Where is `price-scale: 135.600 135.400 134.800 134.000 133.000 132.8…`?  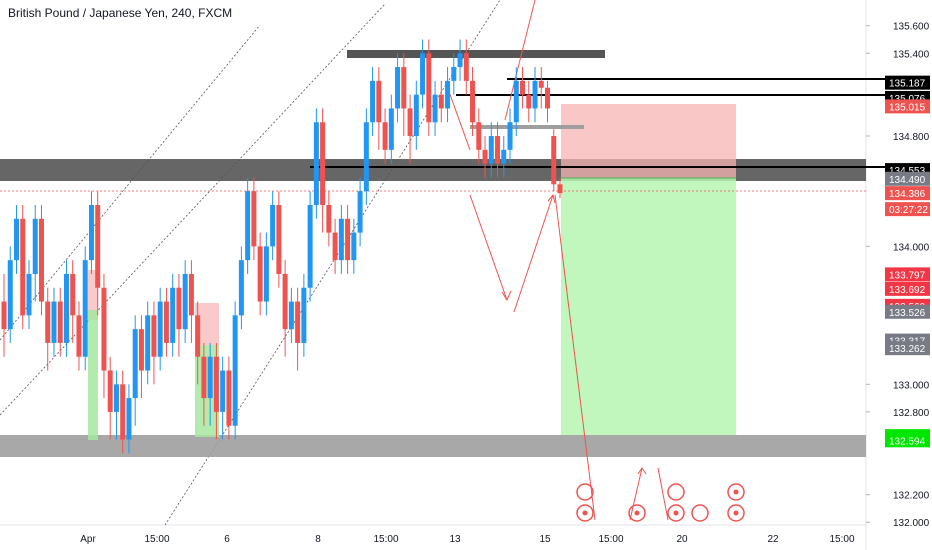
price-scale: 135.600 135.400 134.800 134.000 133.000 132.8… is located at coordinates (898, 276).